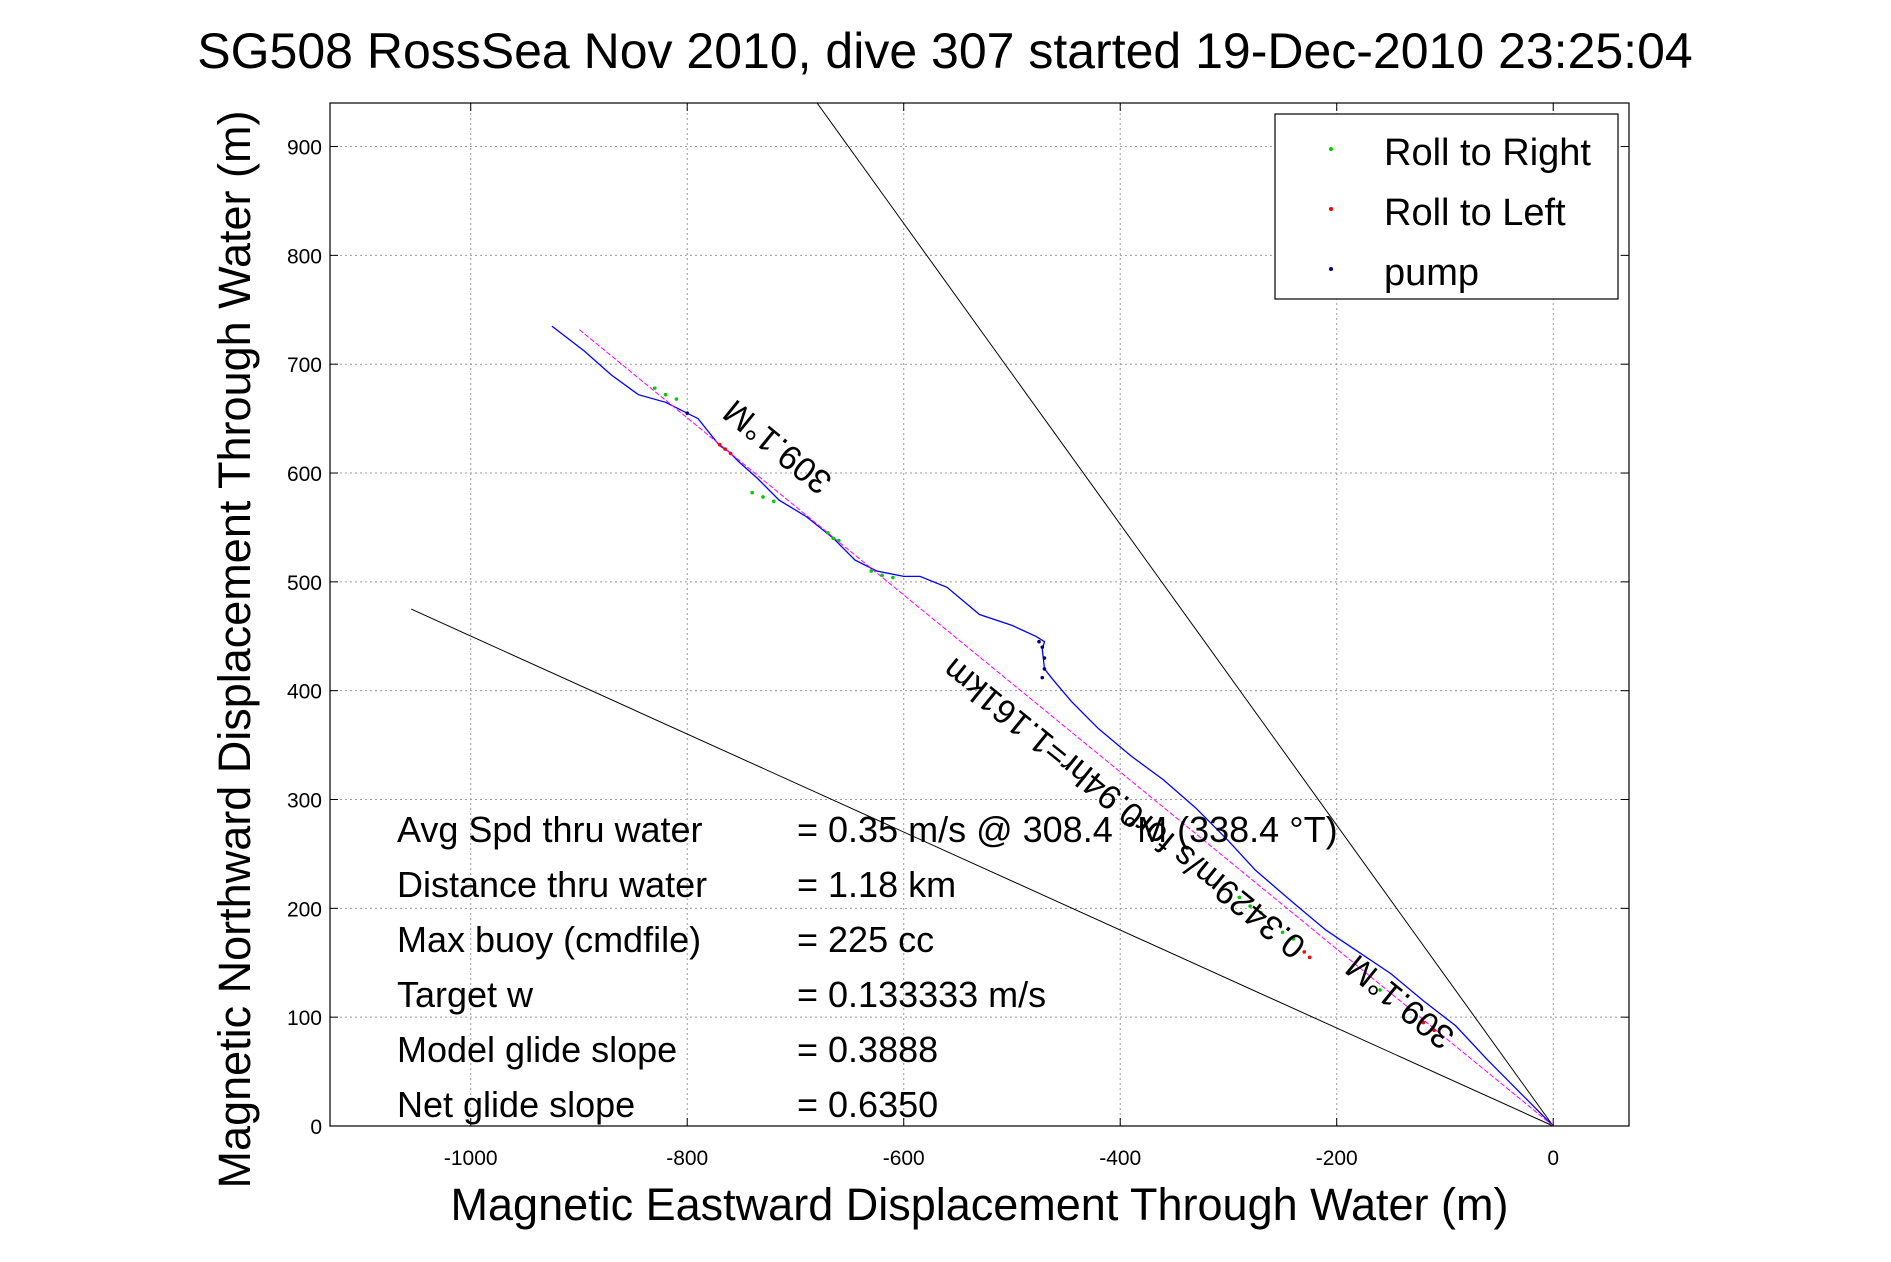  Describe the element at coordinates (1337, 1158) in the screenshot. I see `x-tick-label-4: -200` at that location.